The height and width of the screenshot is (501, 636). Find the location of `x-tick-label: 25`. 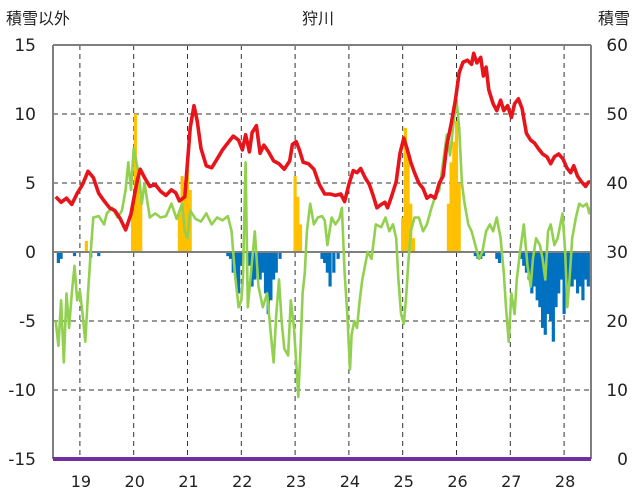

x-tick-label: 25 is located at coordinates (404, 481).